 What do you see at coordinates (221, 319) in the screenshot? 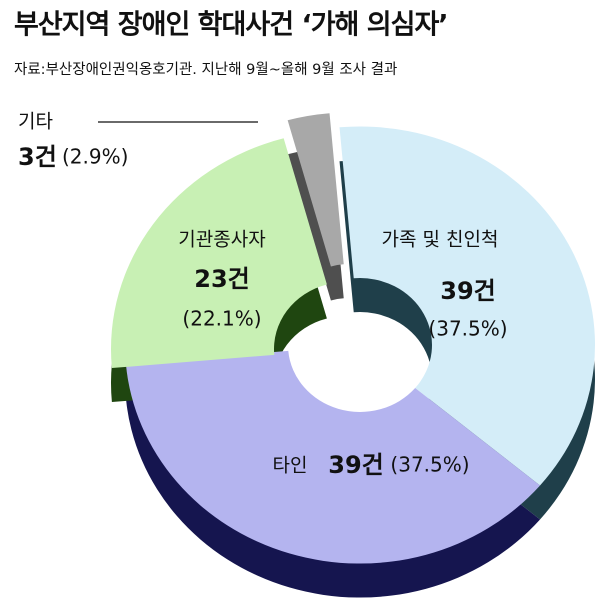
I see `percentage-label: (22.1%)` at bounding box center [221, 319].